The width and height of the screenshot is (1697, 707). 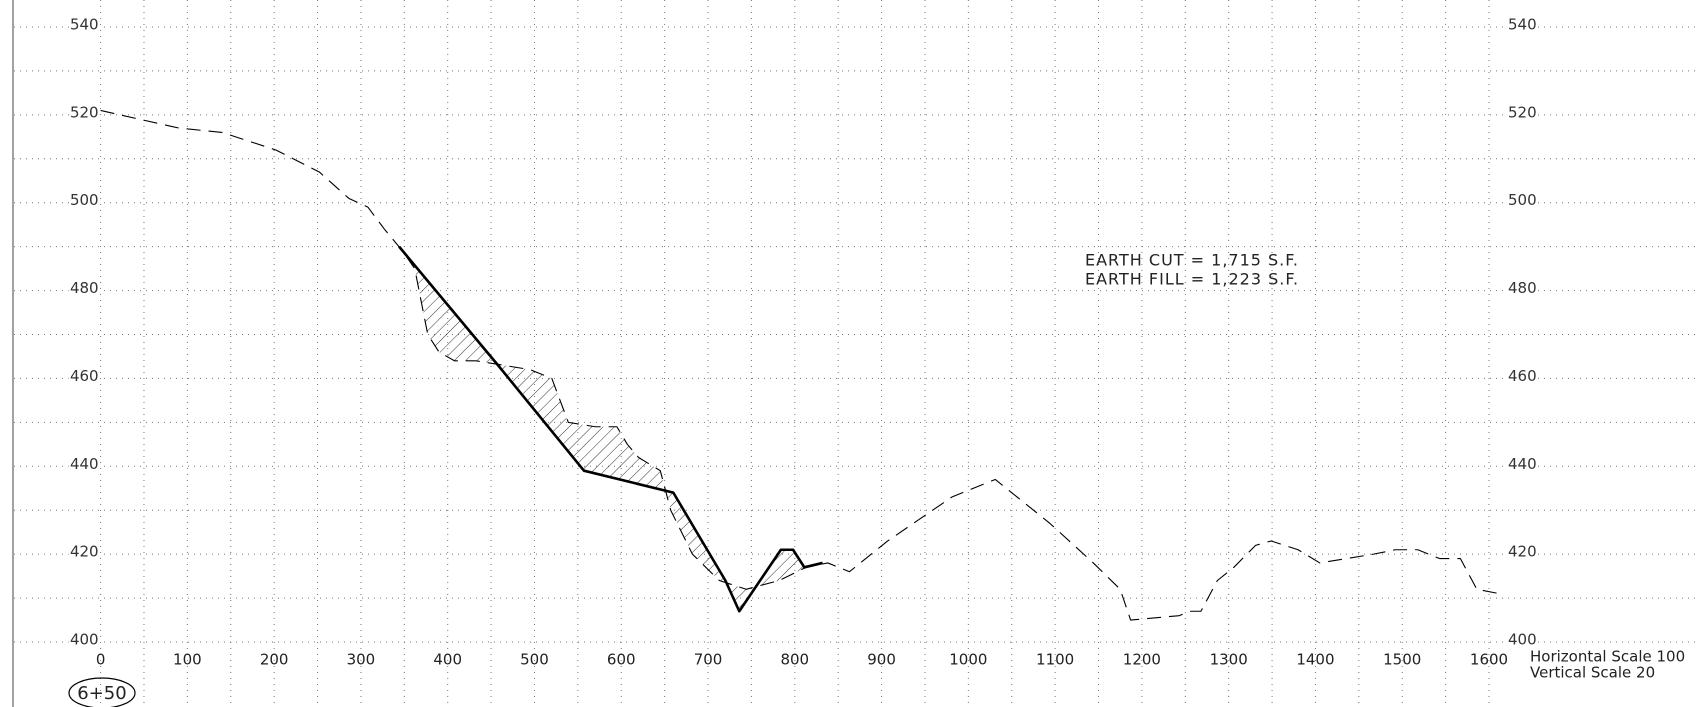 I want to click on x-tick-label: 200, so click(x=274, y=660).